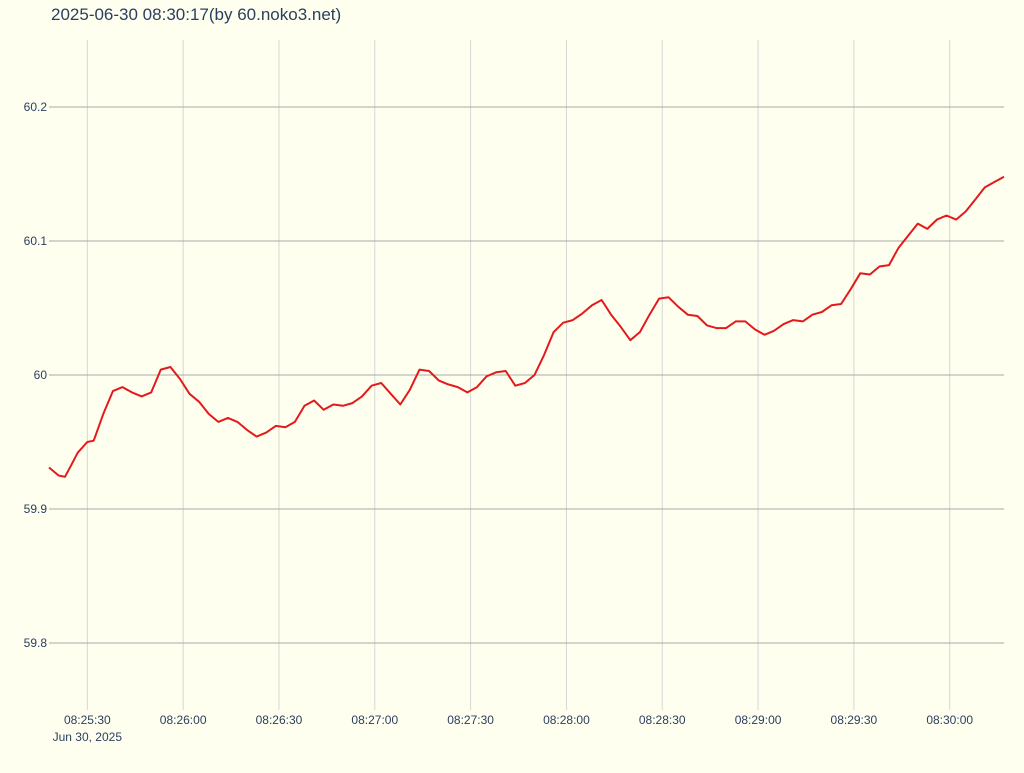 Image resolution: width=1024 pixels, height=773 pixels. What do you see at coordinates (183, 720) in the screenshot?
I see `x-tick-label: 08:26:00` at bounding box center [183, 720].